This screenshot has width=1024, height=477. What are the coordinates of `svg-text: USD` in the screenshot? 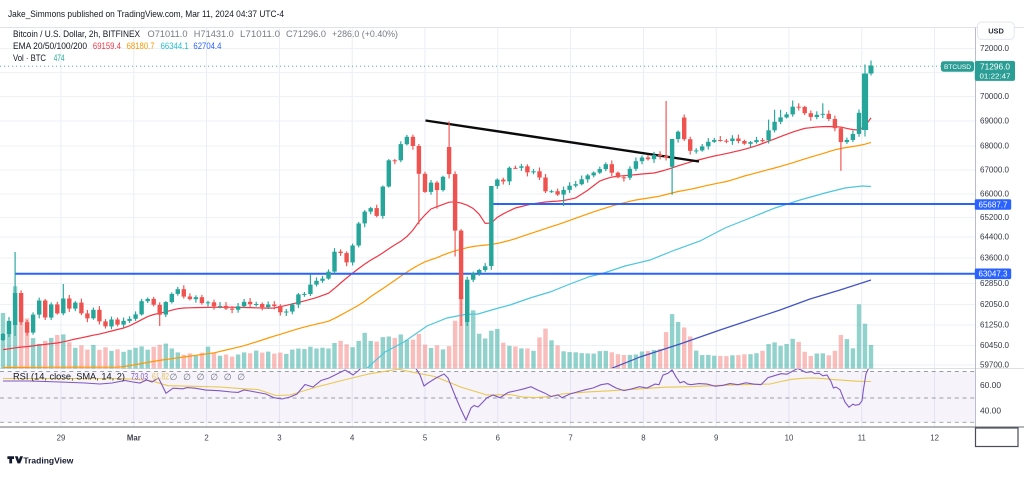 It's located at (996, 31).